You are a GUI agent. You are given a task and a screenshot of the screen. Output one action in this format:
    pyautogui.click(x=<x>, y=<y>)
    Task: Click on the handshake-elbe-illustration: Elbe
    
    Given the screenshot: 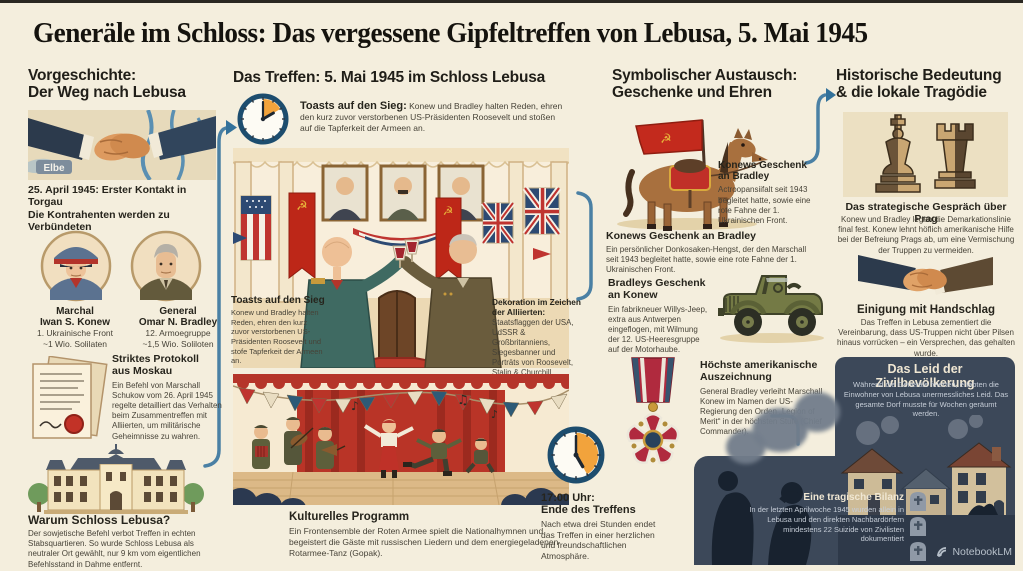 What is the action you would take?
    pyautogui.click(x=122, y=145)
    